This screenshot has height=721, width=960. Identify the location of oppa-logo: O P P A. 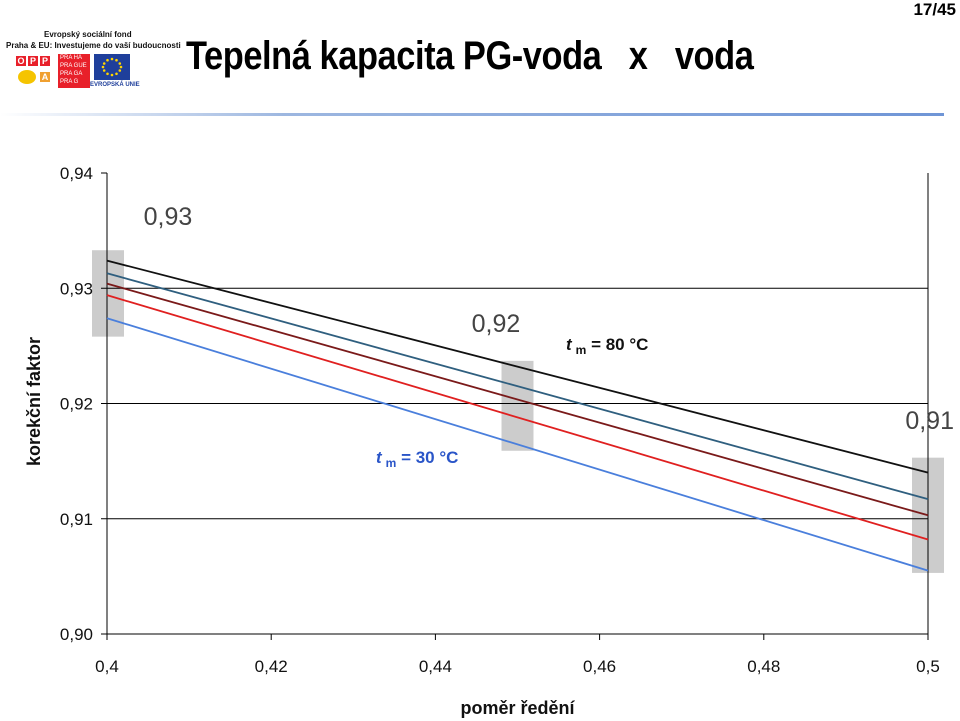
(36, 71).